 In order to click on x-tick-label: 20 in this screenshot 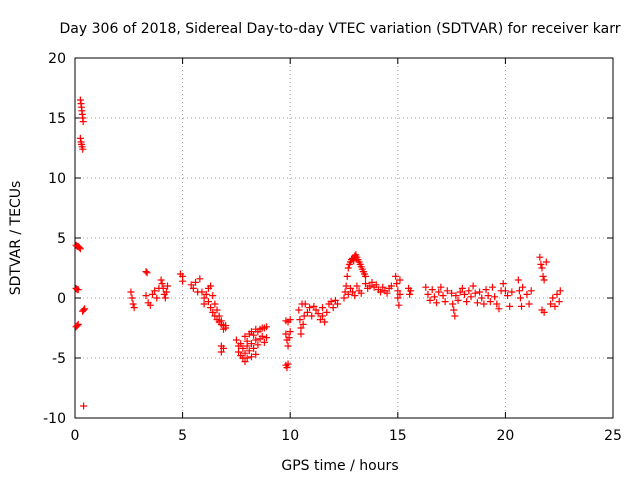, I will do `click(505, 436)`.